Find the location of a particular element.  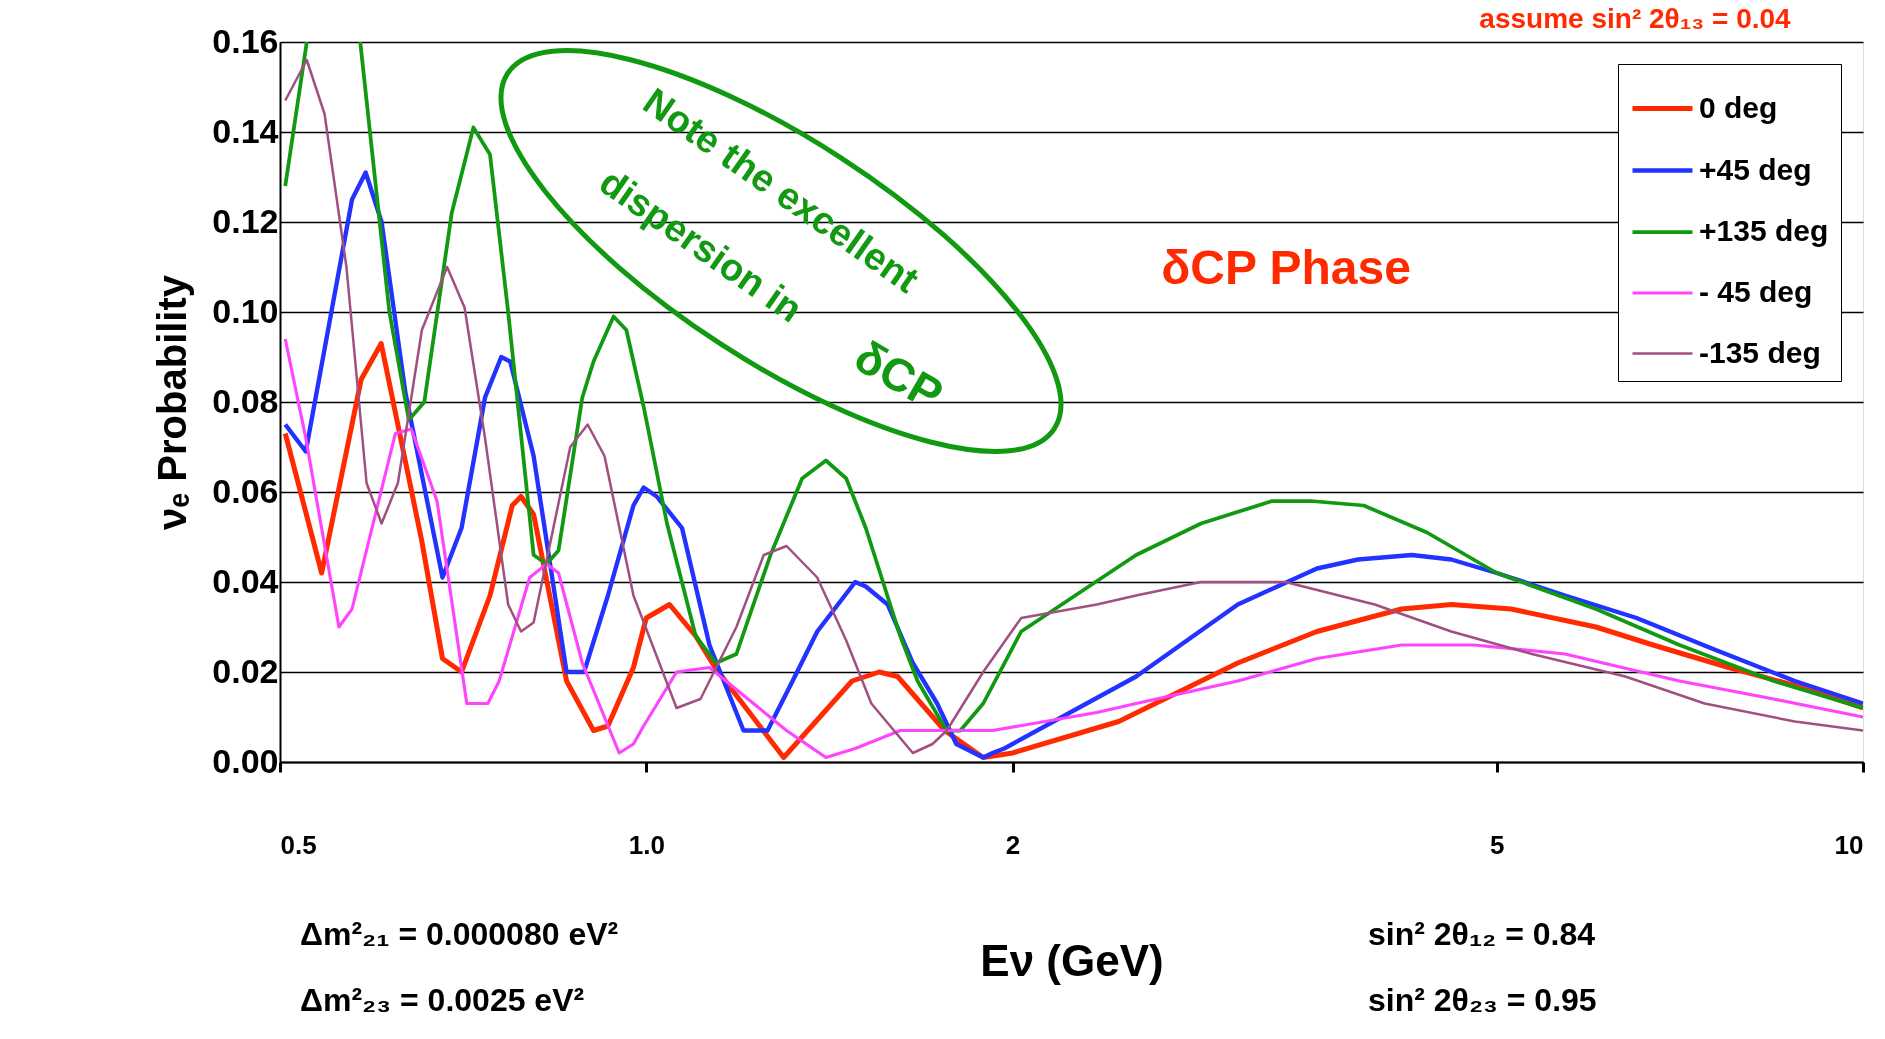

text: Δm²₂₁ = 0.000080 eV² is located at coordinates (459, 934).